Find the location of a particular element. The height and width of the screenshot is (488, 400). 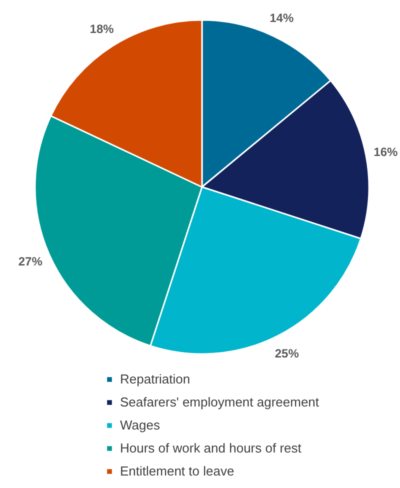

data-label: 18% is located at coordinates (102, 29).